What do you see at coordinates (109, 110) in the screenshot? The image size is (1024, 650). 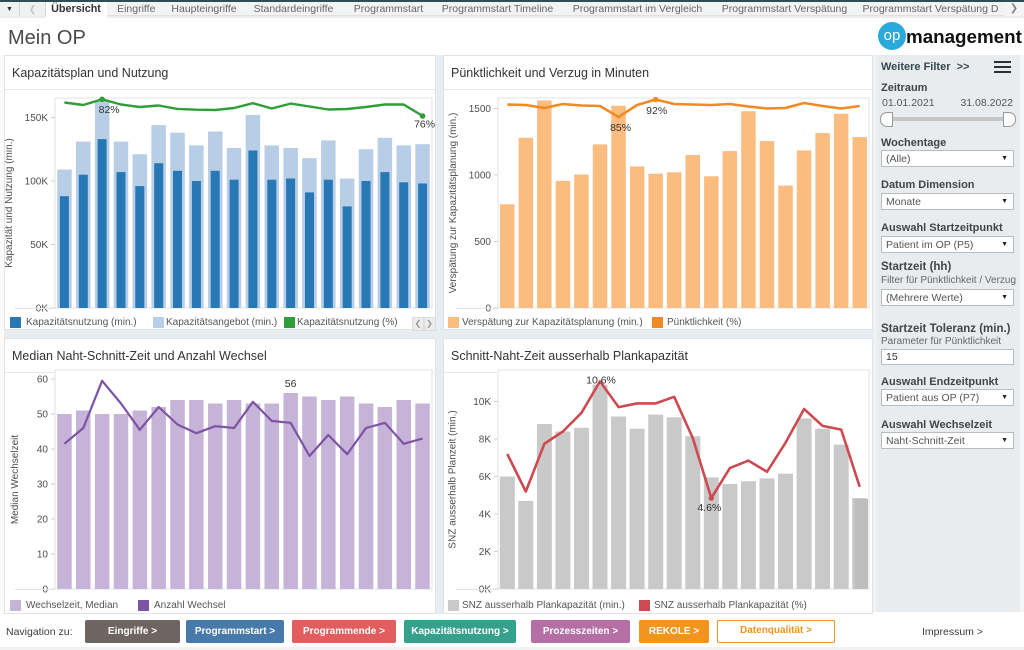 I see `svg-text: 82%` at bounding box center [109, 110].